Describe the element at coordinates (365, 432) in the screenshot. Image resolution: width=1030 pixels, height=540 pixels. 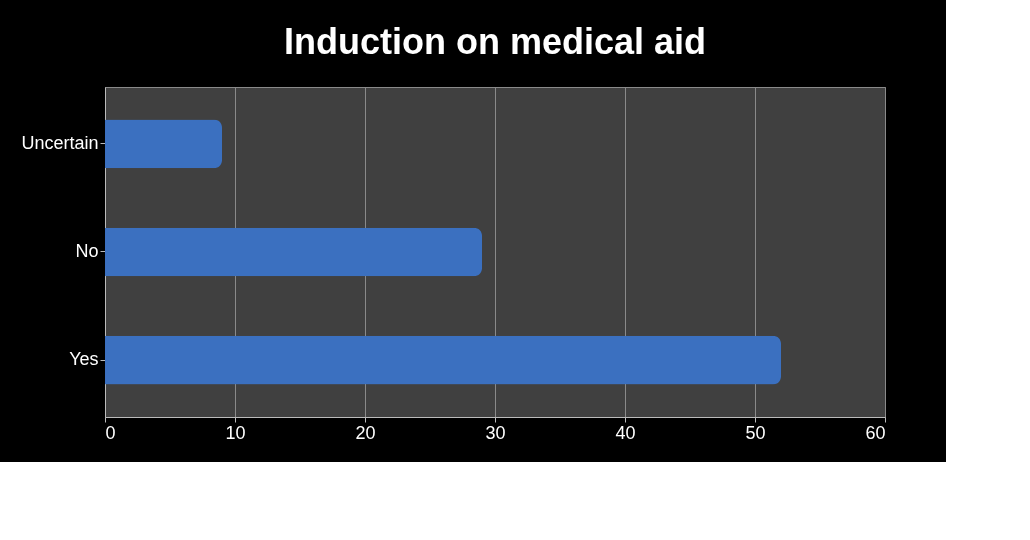
I see `x-tick-label: 20` at that location.